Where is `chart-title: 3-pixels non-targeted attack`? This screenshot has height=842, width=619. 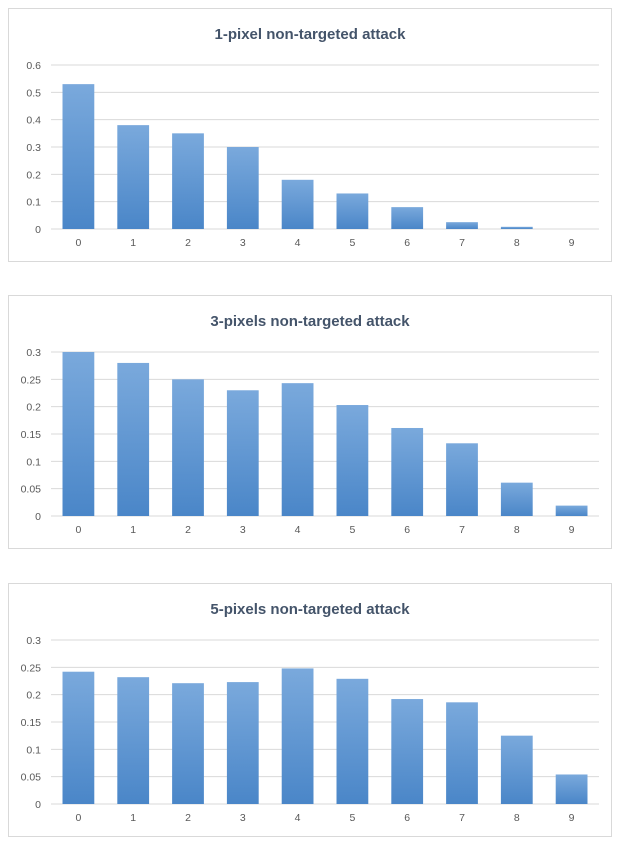
chart-title: 3-pixels non-targeted attack is located at coordinates (310, 321).